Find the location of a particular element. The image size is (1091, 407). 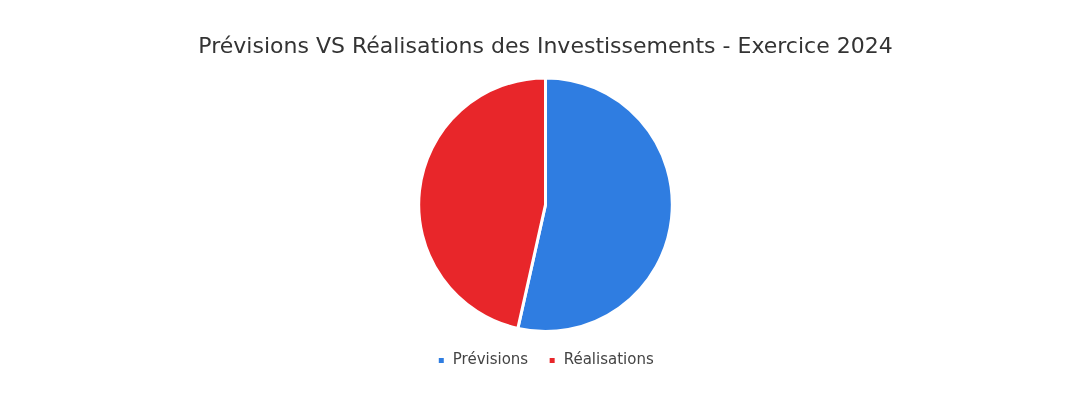

legend-label: Prévisions is located at coordinates (490, 359).